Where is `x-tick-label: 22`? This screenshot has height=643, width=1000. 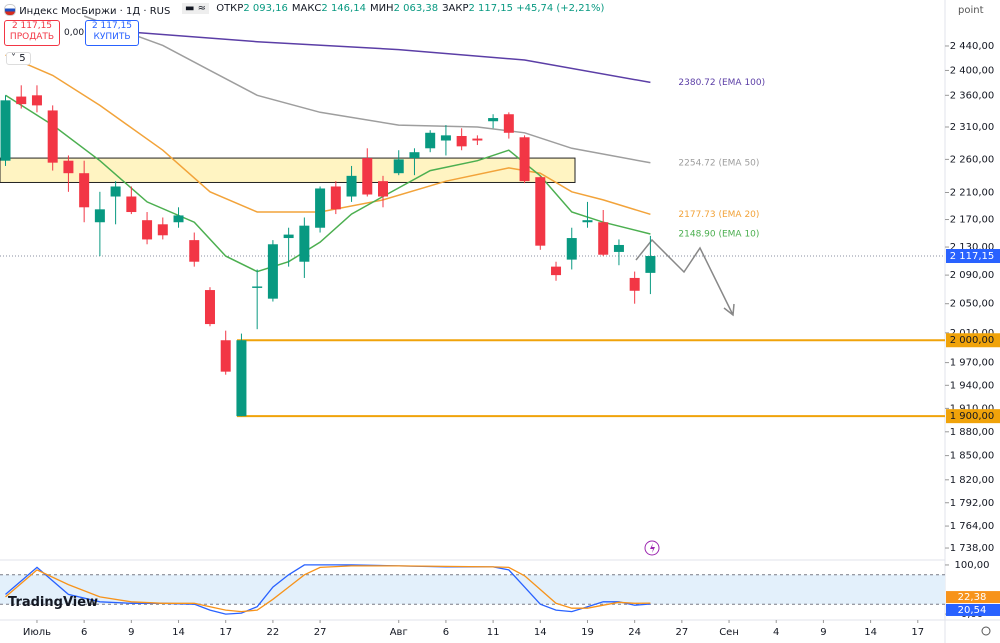
x-tick-label: 22 is located at coordinates (273, 632).